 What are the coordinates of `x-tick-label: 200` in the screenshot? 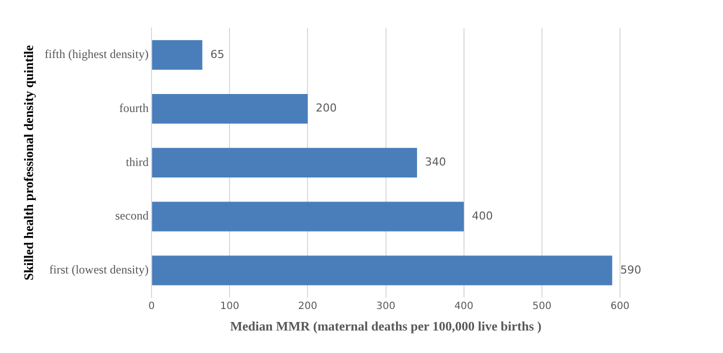 It's located at (308, 306).